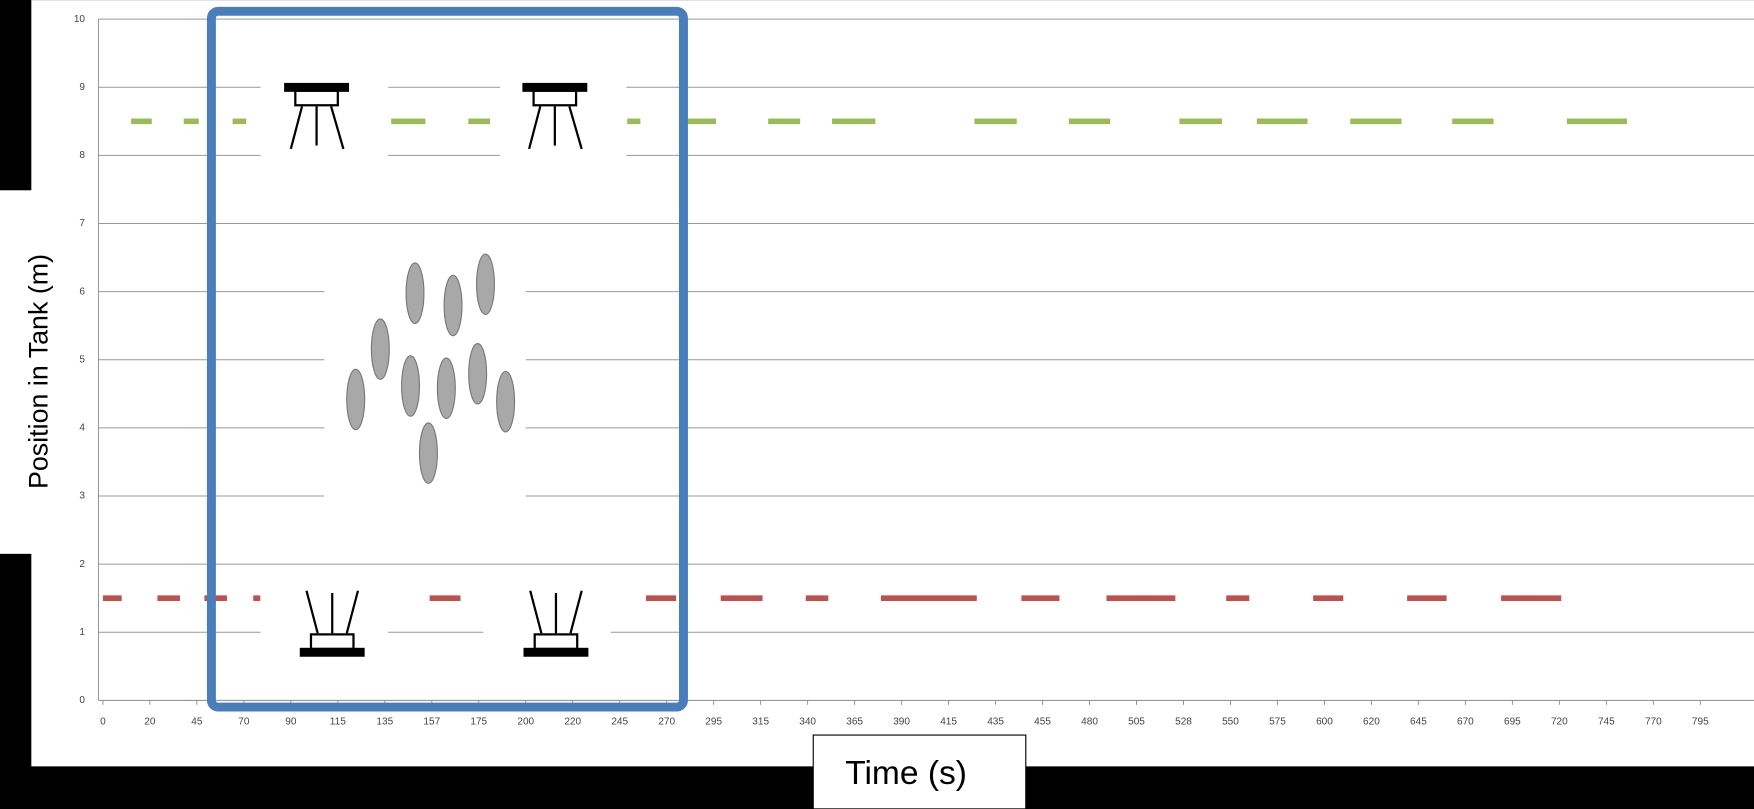  What do you see at coordinates (38, 371) in the screenshot?
I see `y-axis-label: Position in Tank (m)` at bounding box center [38, 371].